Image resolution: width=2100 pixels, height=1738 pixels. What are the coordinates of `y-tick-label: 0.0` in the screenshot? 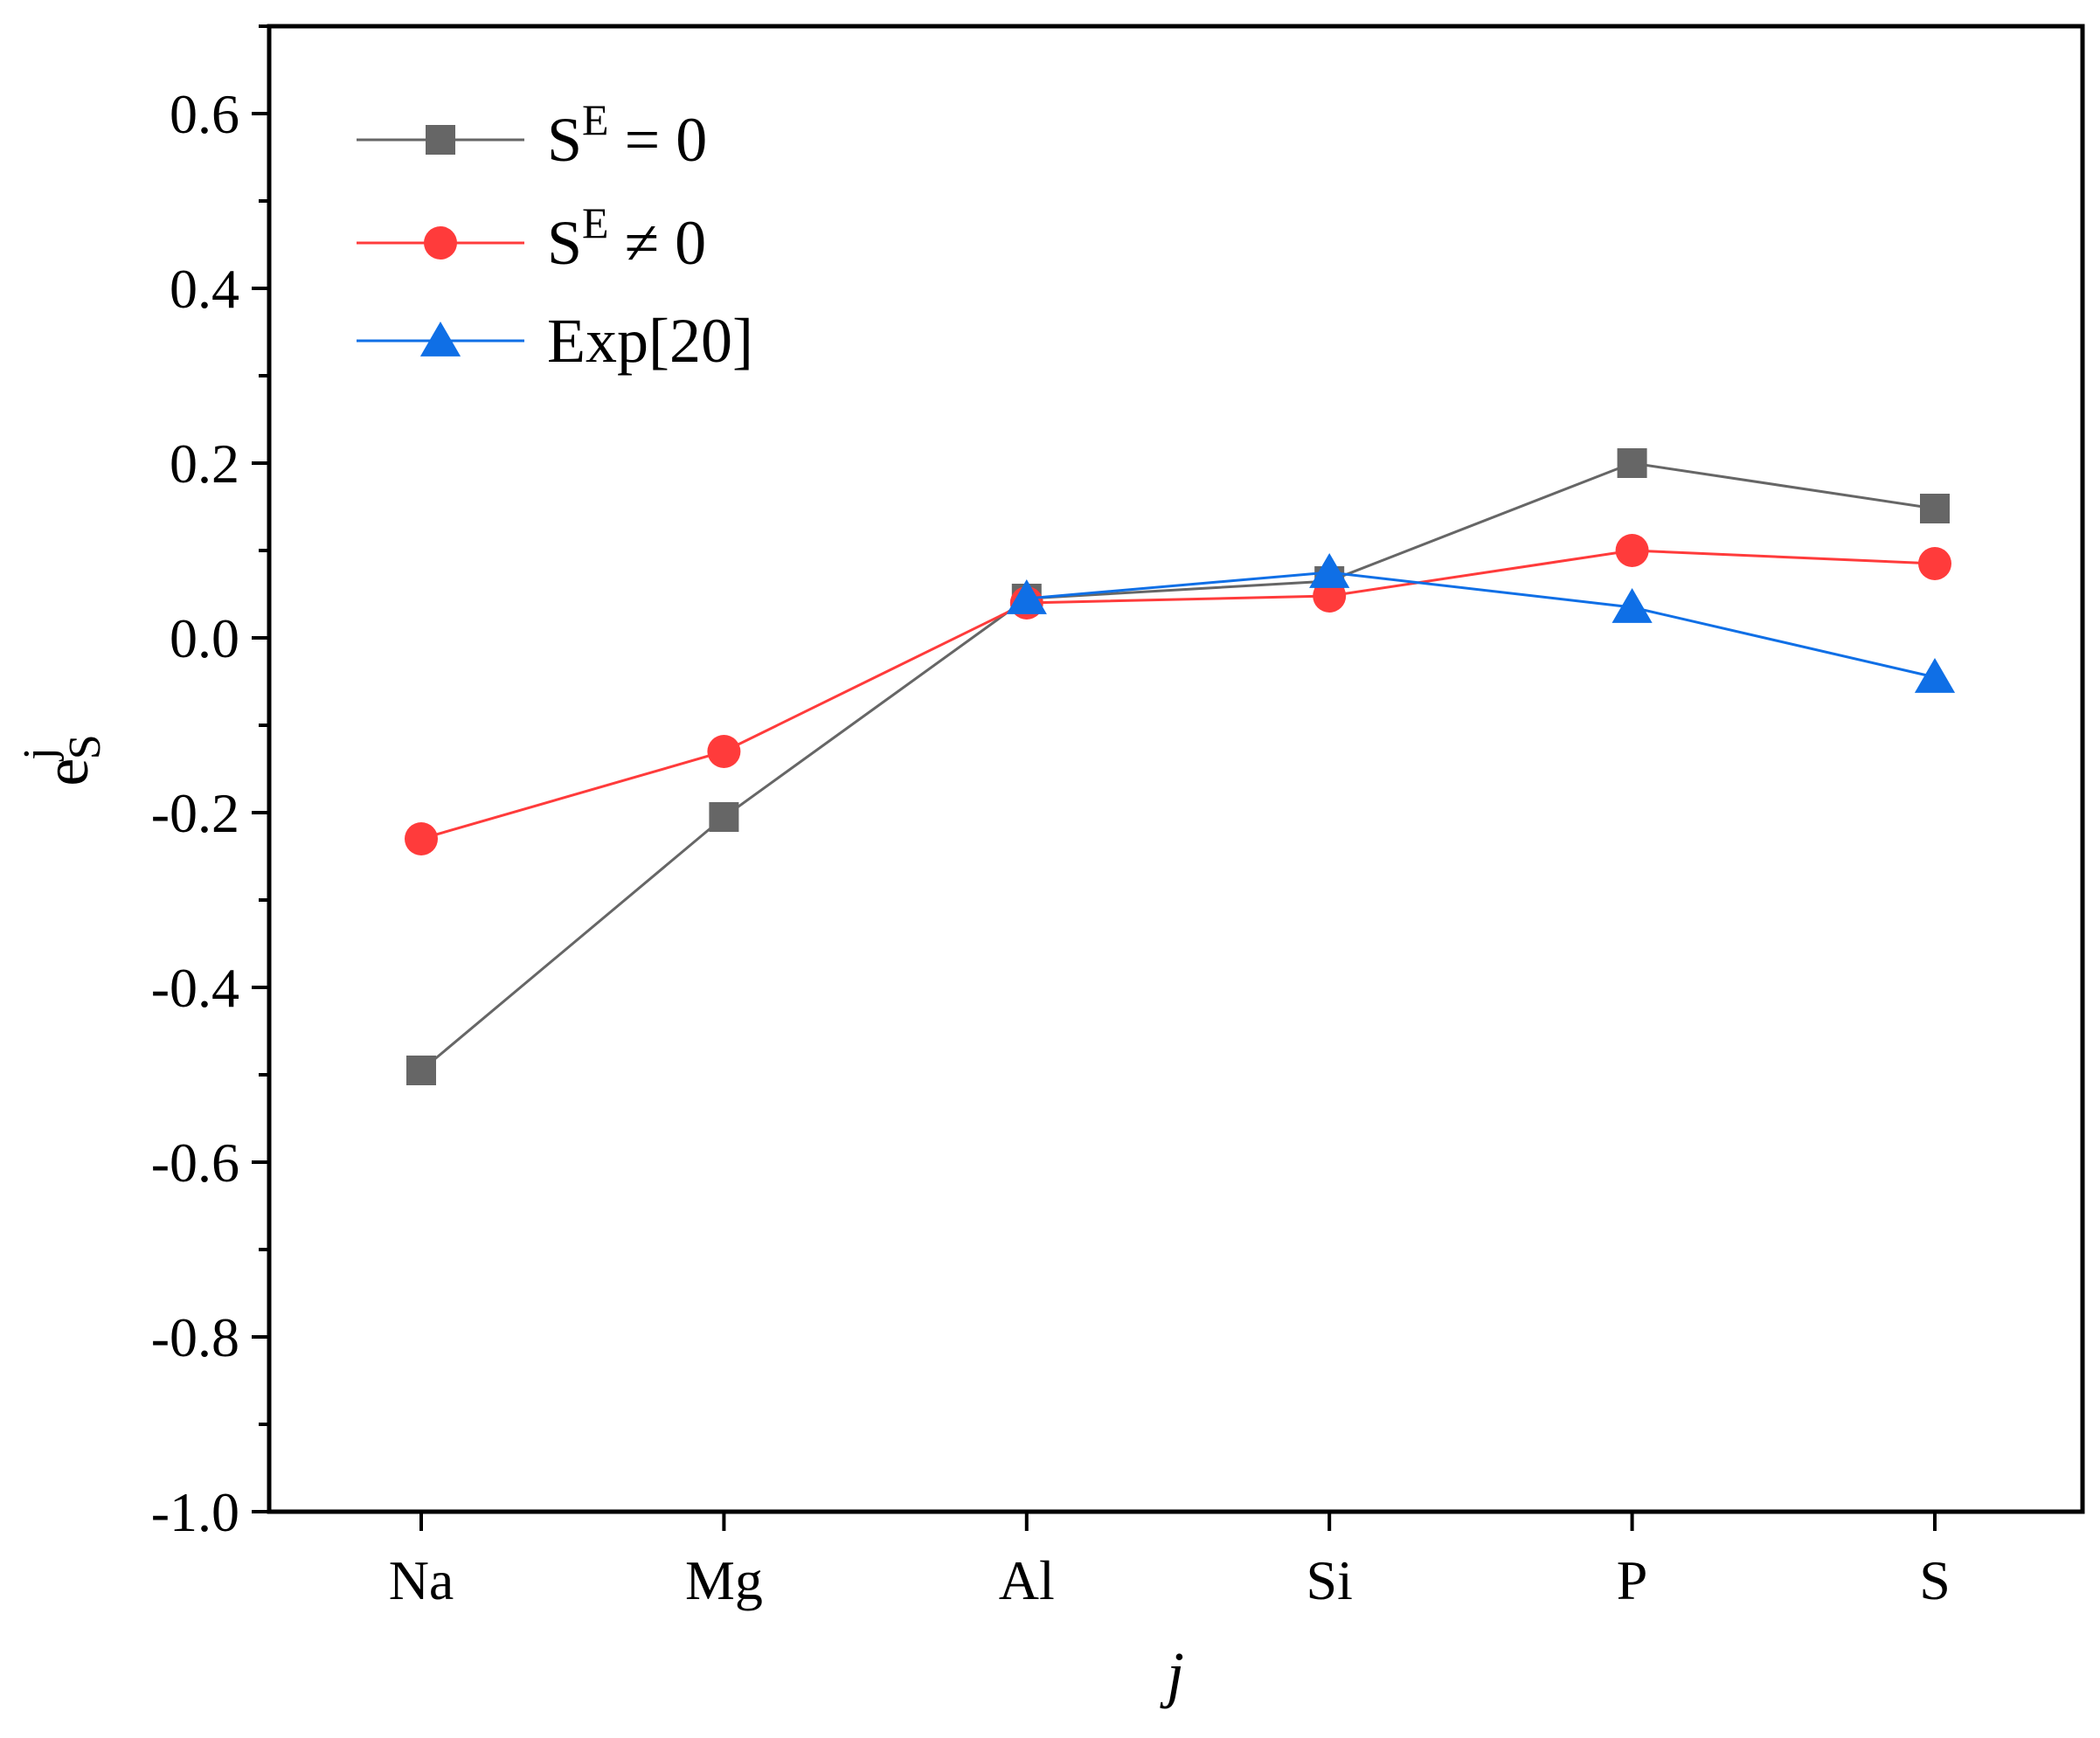 It's located at (205, 638).